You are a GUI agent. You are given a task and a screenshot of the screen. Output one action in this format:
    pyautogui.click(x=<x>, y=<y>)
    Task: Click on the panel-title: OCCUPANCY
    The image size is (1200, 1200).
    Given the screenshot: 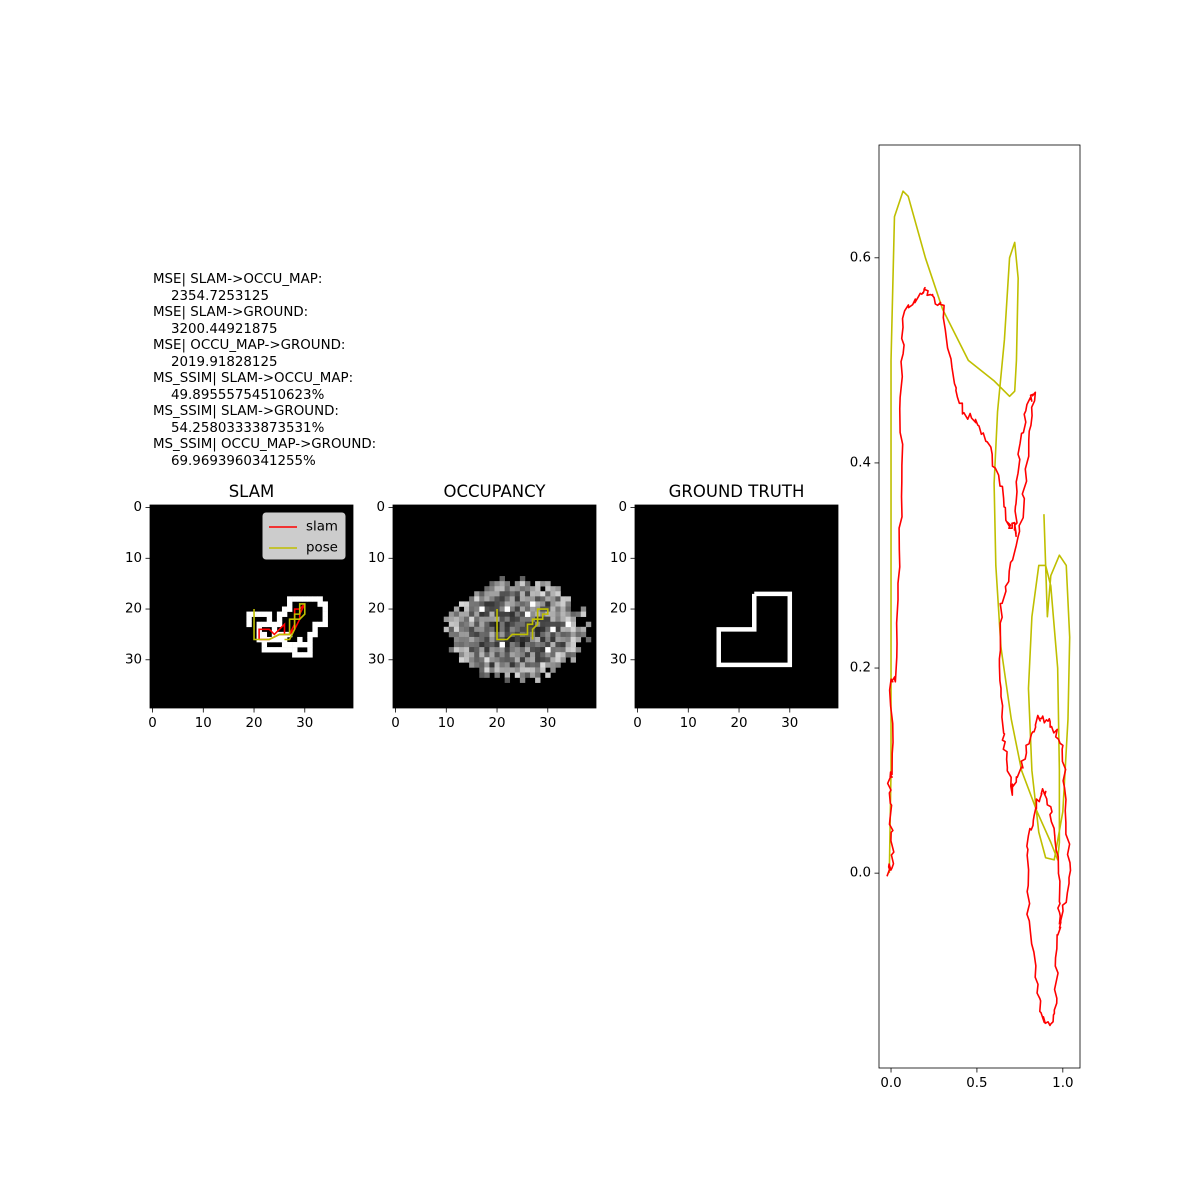 What is the action you would take?
    pyautogui.click(x=495, y=491)
    